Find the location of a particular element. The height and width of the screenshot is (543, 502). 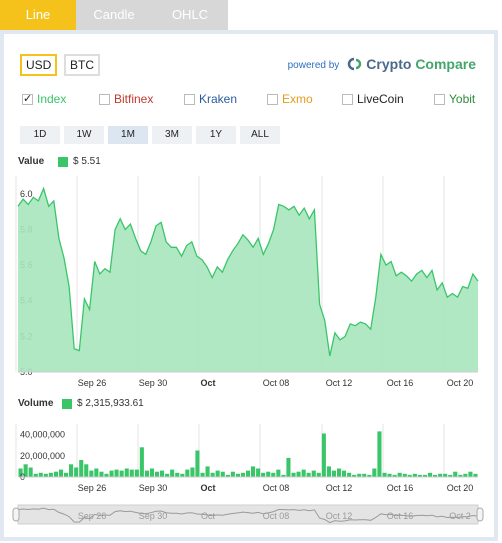

range-1m-button: 1M is located at coordinates (128, 135).